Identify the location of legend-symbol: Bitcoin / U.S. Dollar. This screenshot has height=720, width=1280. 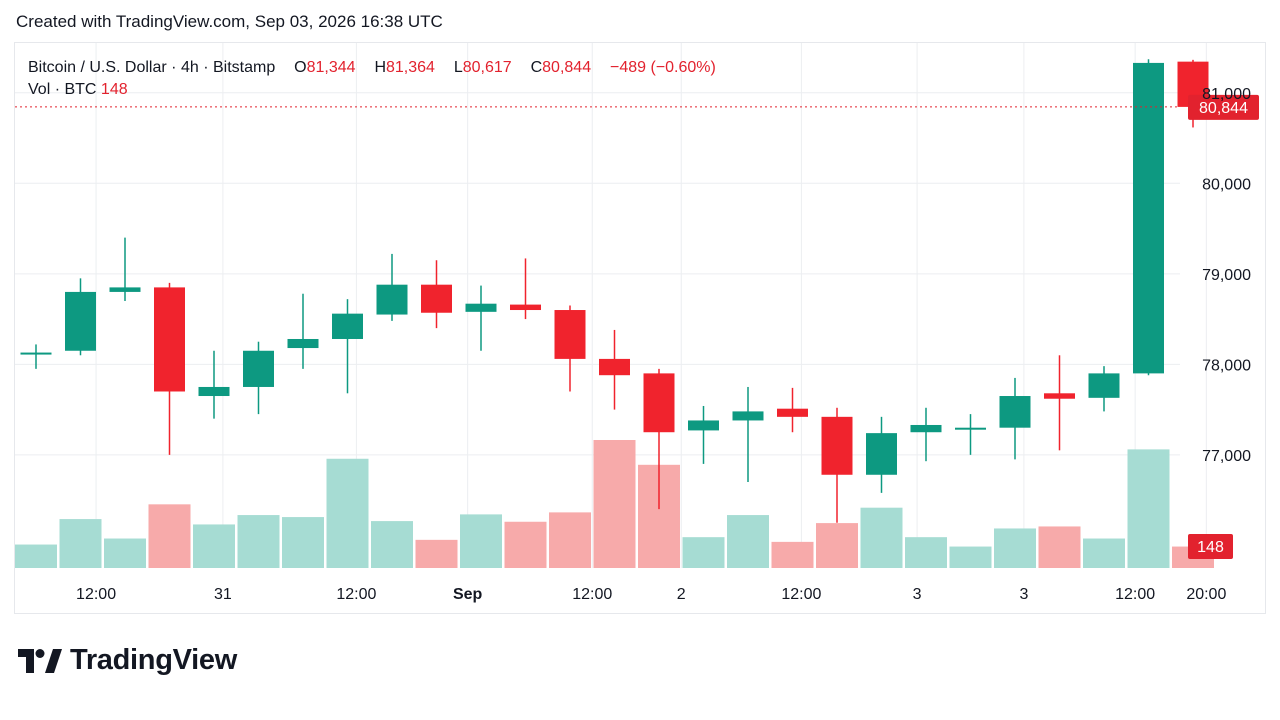
(97, 67).